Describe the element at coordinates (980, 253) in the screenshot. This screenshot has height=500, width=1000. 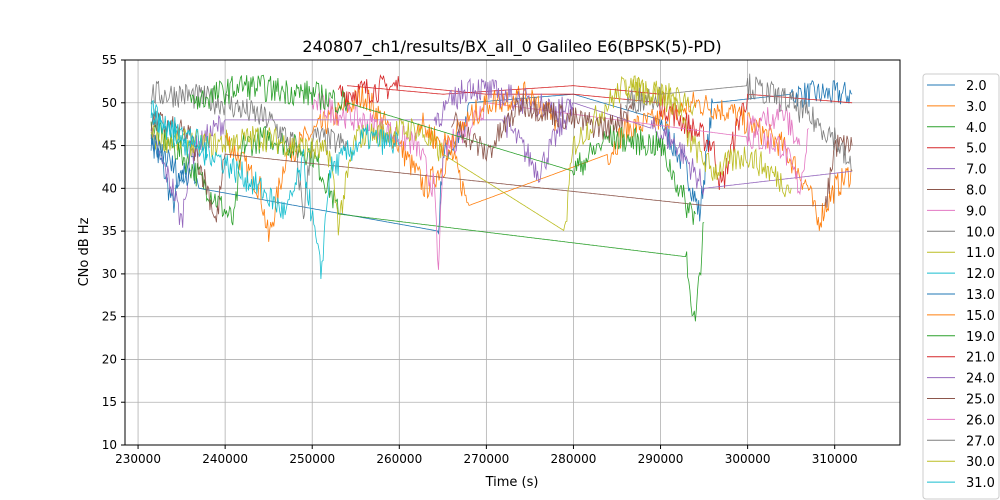
I see `legend-label: 11.0` at that location.